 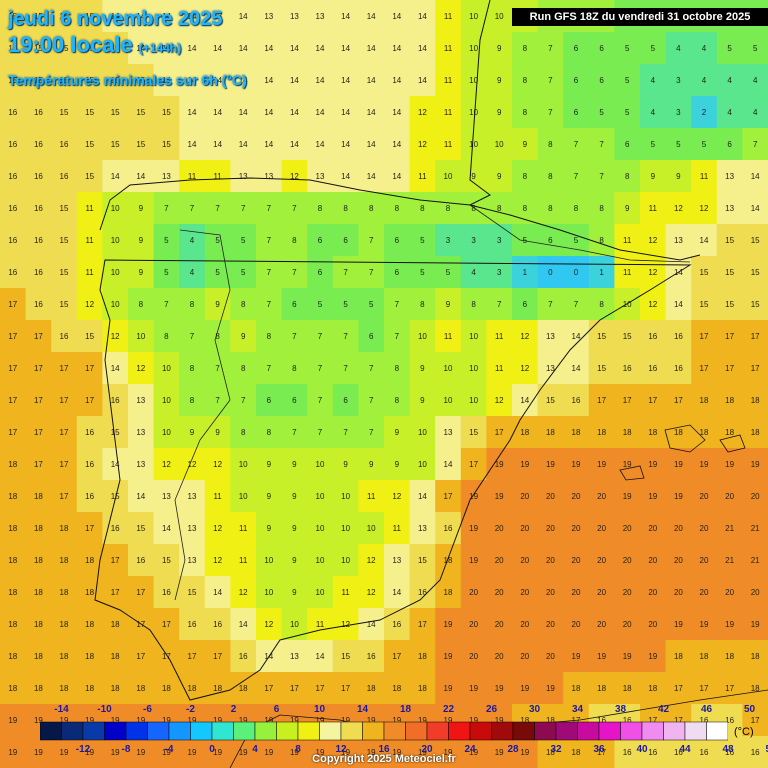 What do you see at coordinates (729, 240) in the screenshot?
I see `temperature-value: 15` at bounding box center [729, 240].